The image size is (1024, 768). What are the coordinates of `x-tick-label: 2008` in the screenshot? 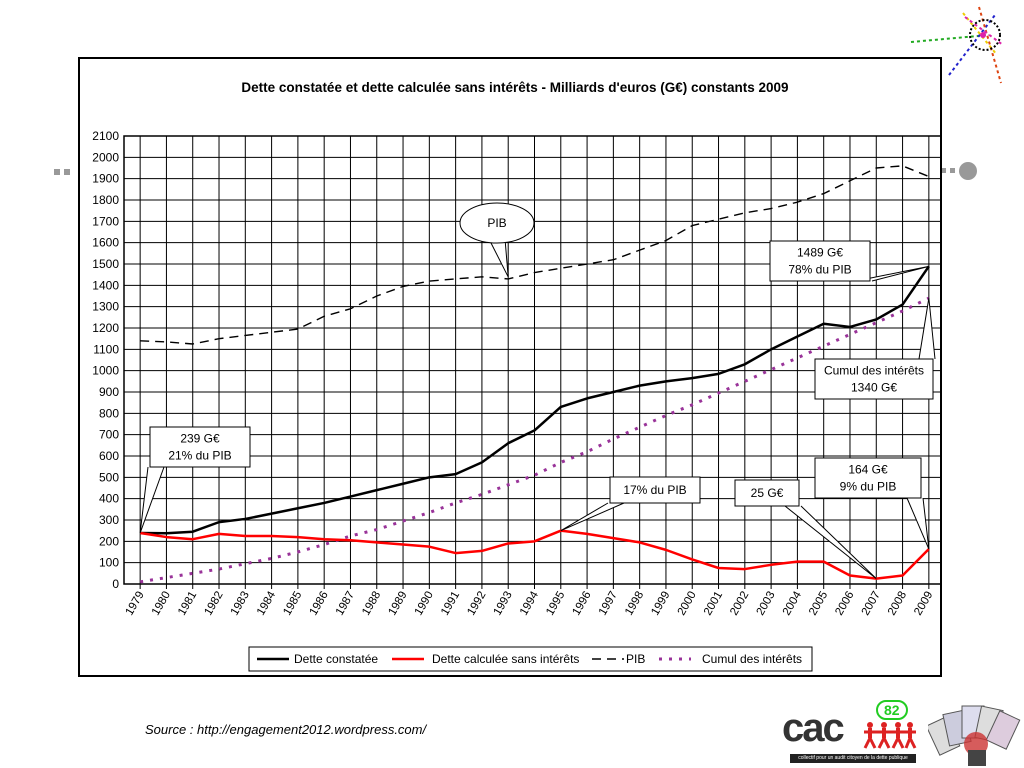 It's located at (897, 604).